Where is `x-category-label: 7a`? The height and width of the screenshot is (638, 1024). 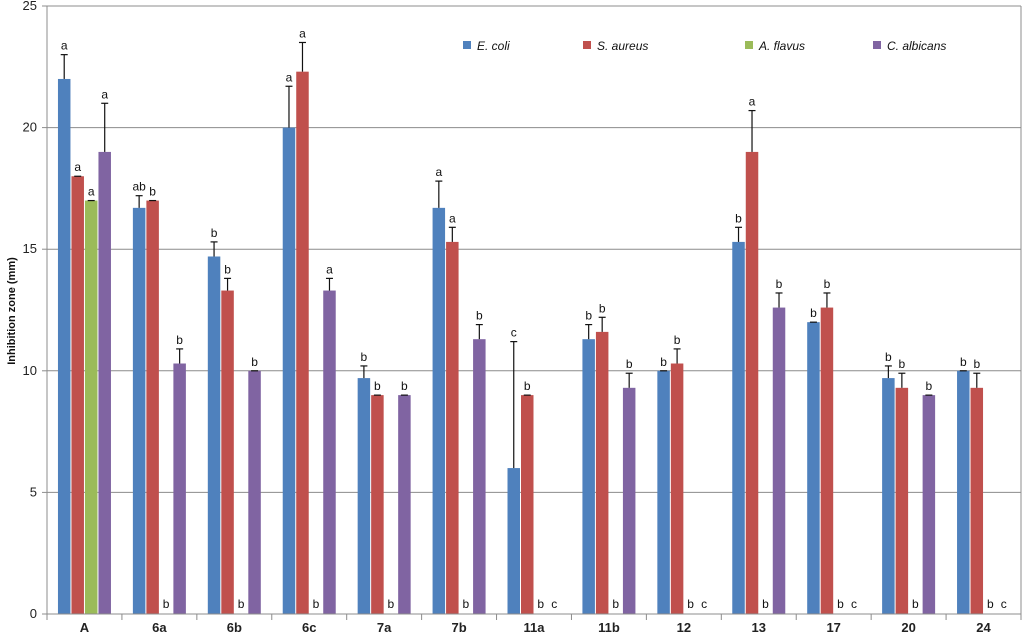
x-category-label: 7a is located at coordinates (384, 627).